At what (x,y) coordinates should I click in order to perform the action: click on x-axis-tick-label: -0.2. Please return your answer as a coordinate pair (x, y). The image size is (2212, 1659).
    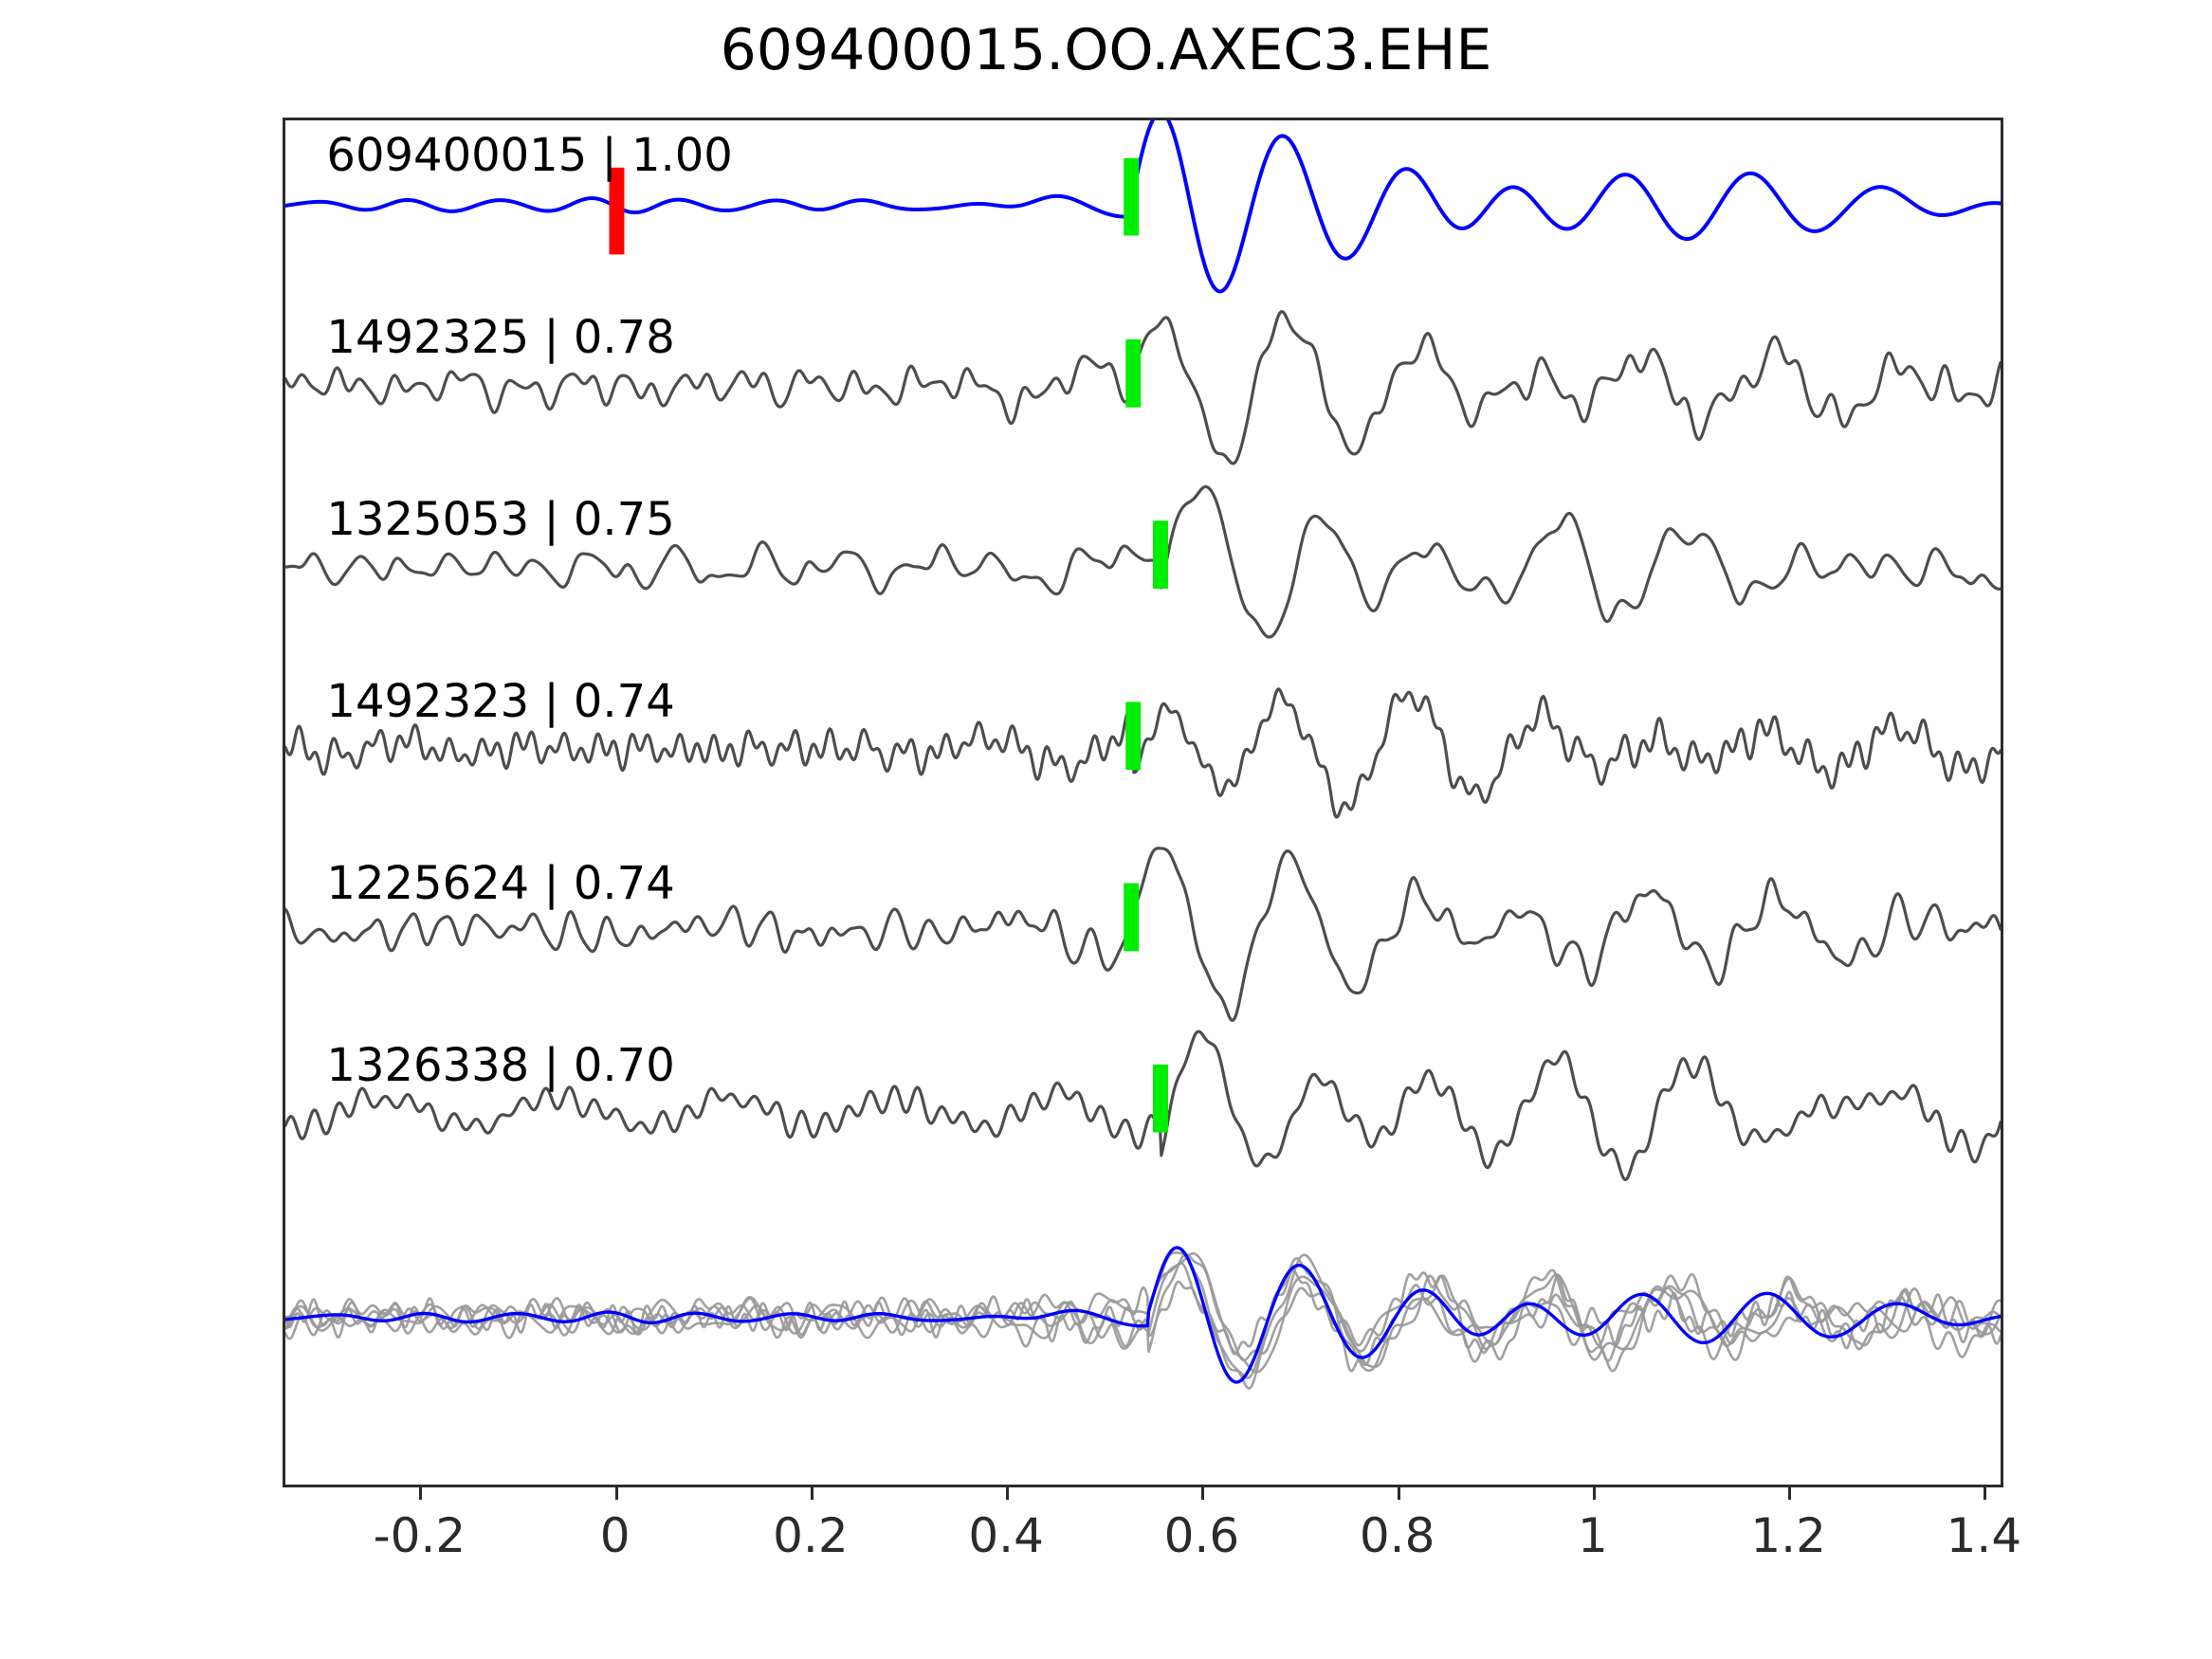
    Looking at the image, I should click on (419, 1535).